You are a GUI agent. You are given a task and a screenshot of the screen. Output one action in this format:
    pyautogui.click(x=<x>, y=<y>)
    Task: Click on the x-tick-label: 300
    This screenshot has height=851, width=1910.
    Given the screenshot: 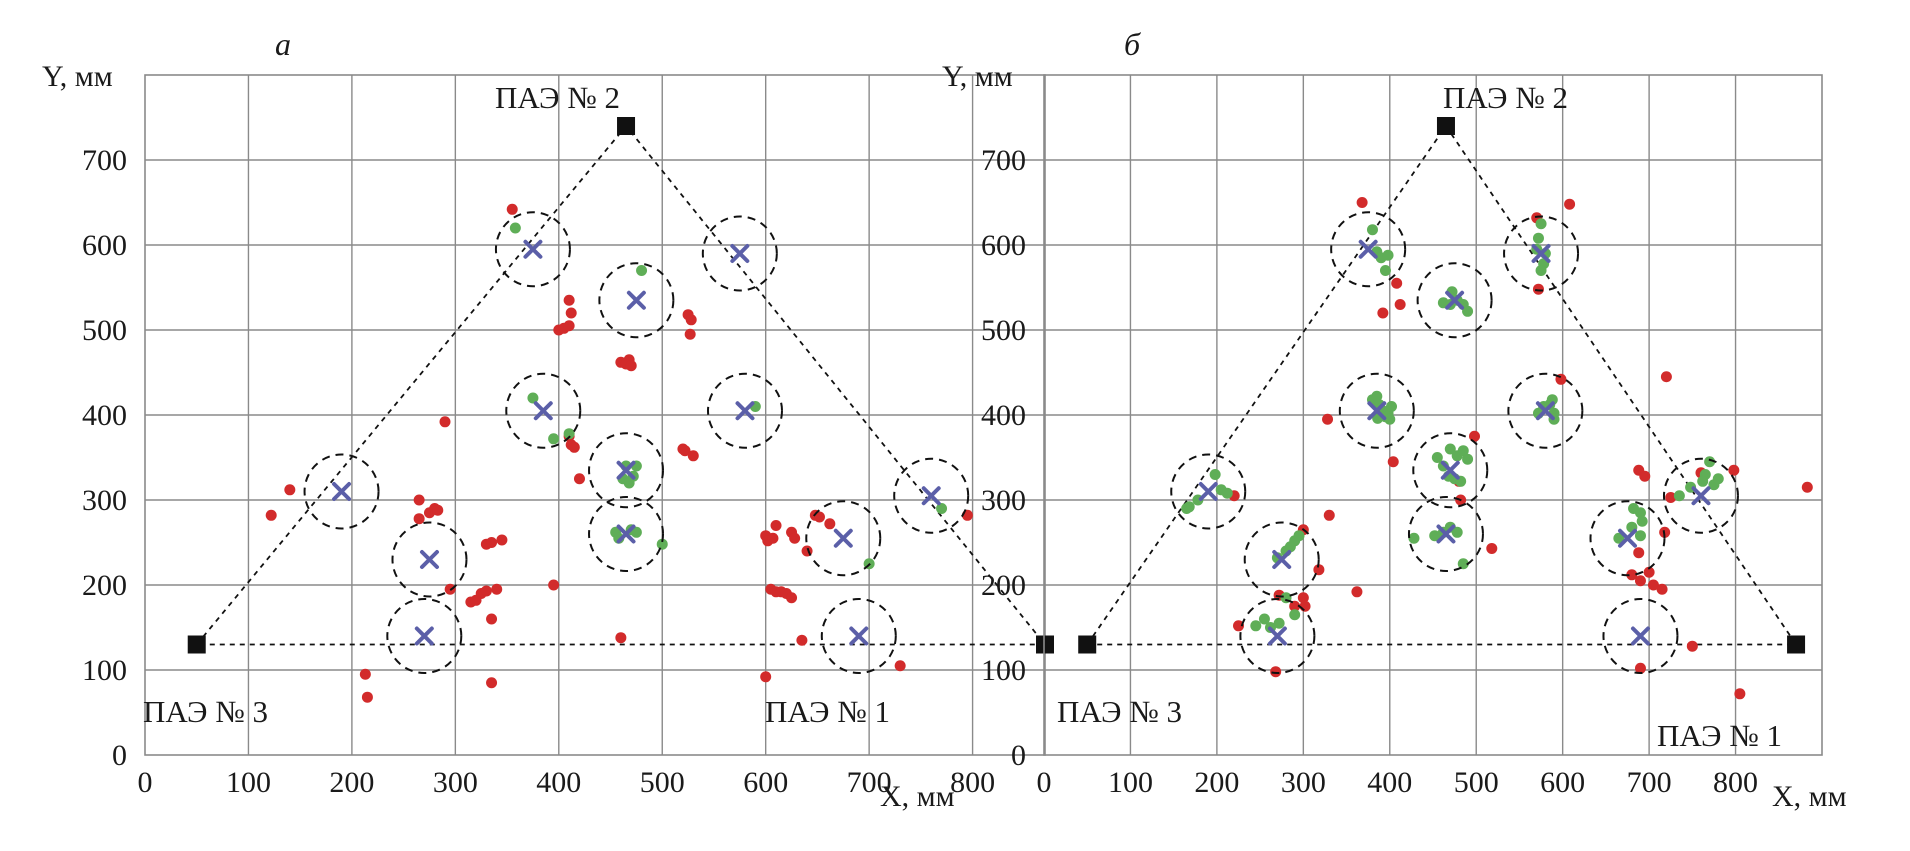 What is the action you would take?
    pyautogui.click(x=1303, y=782)
    